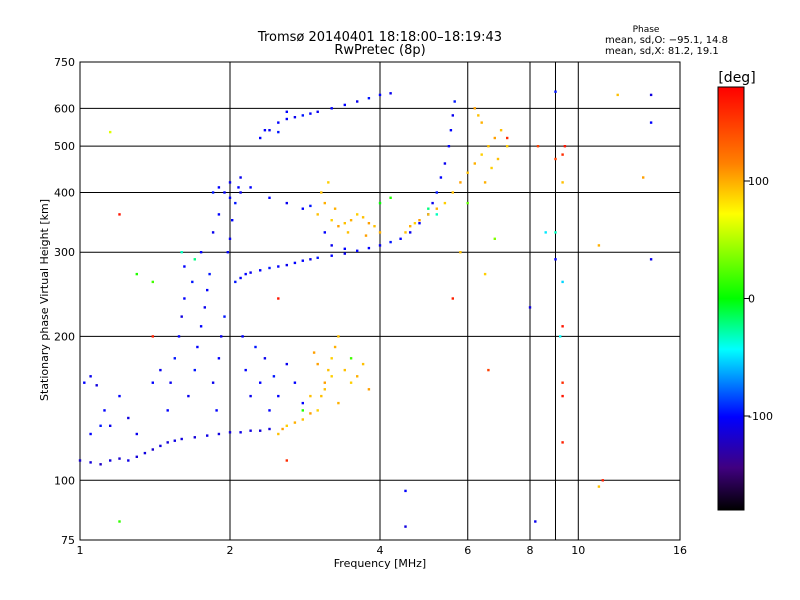  What do you see at coordinates (64, 480) in the screenshot?
I see `y-tick-label: 100` at bounding box center [64, 480].